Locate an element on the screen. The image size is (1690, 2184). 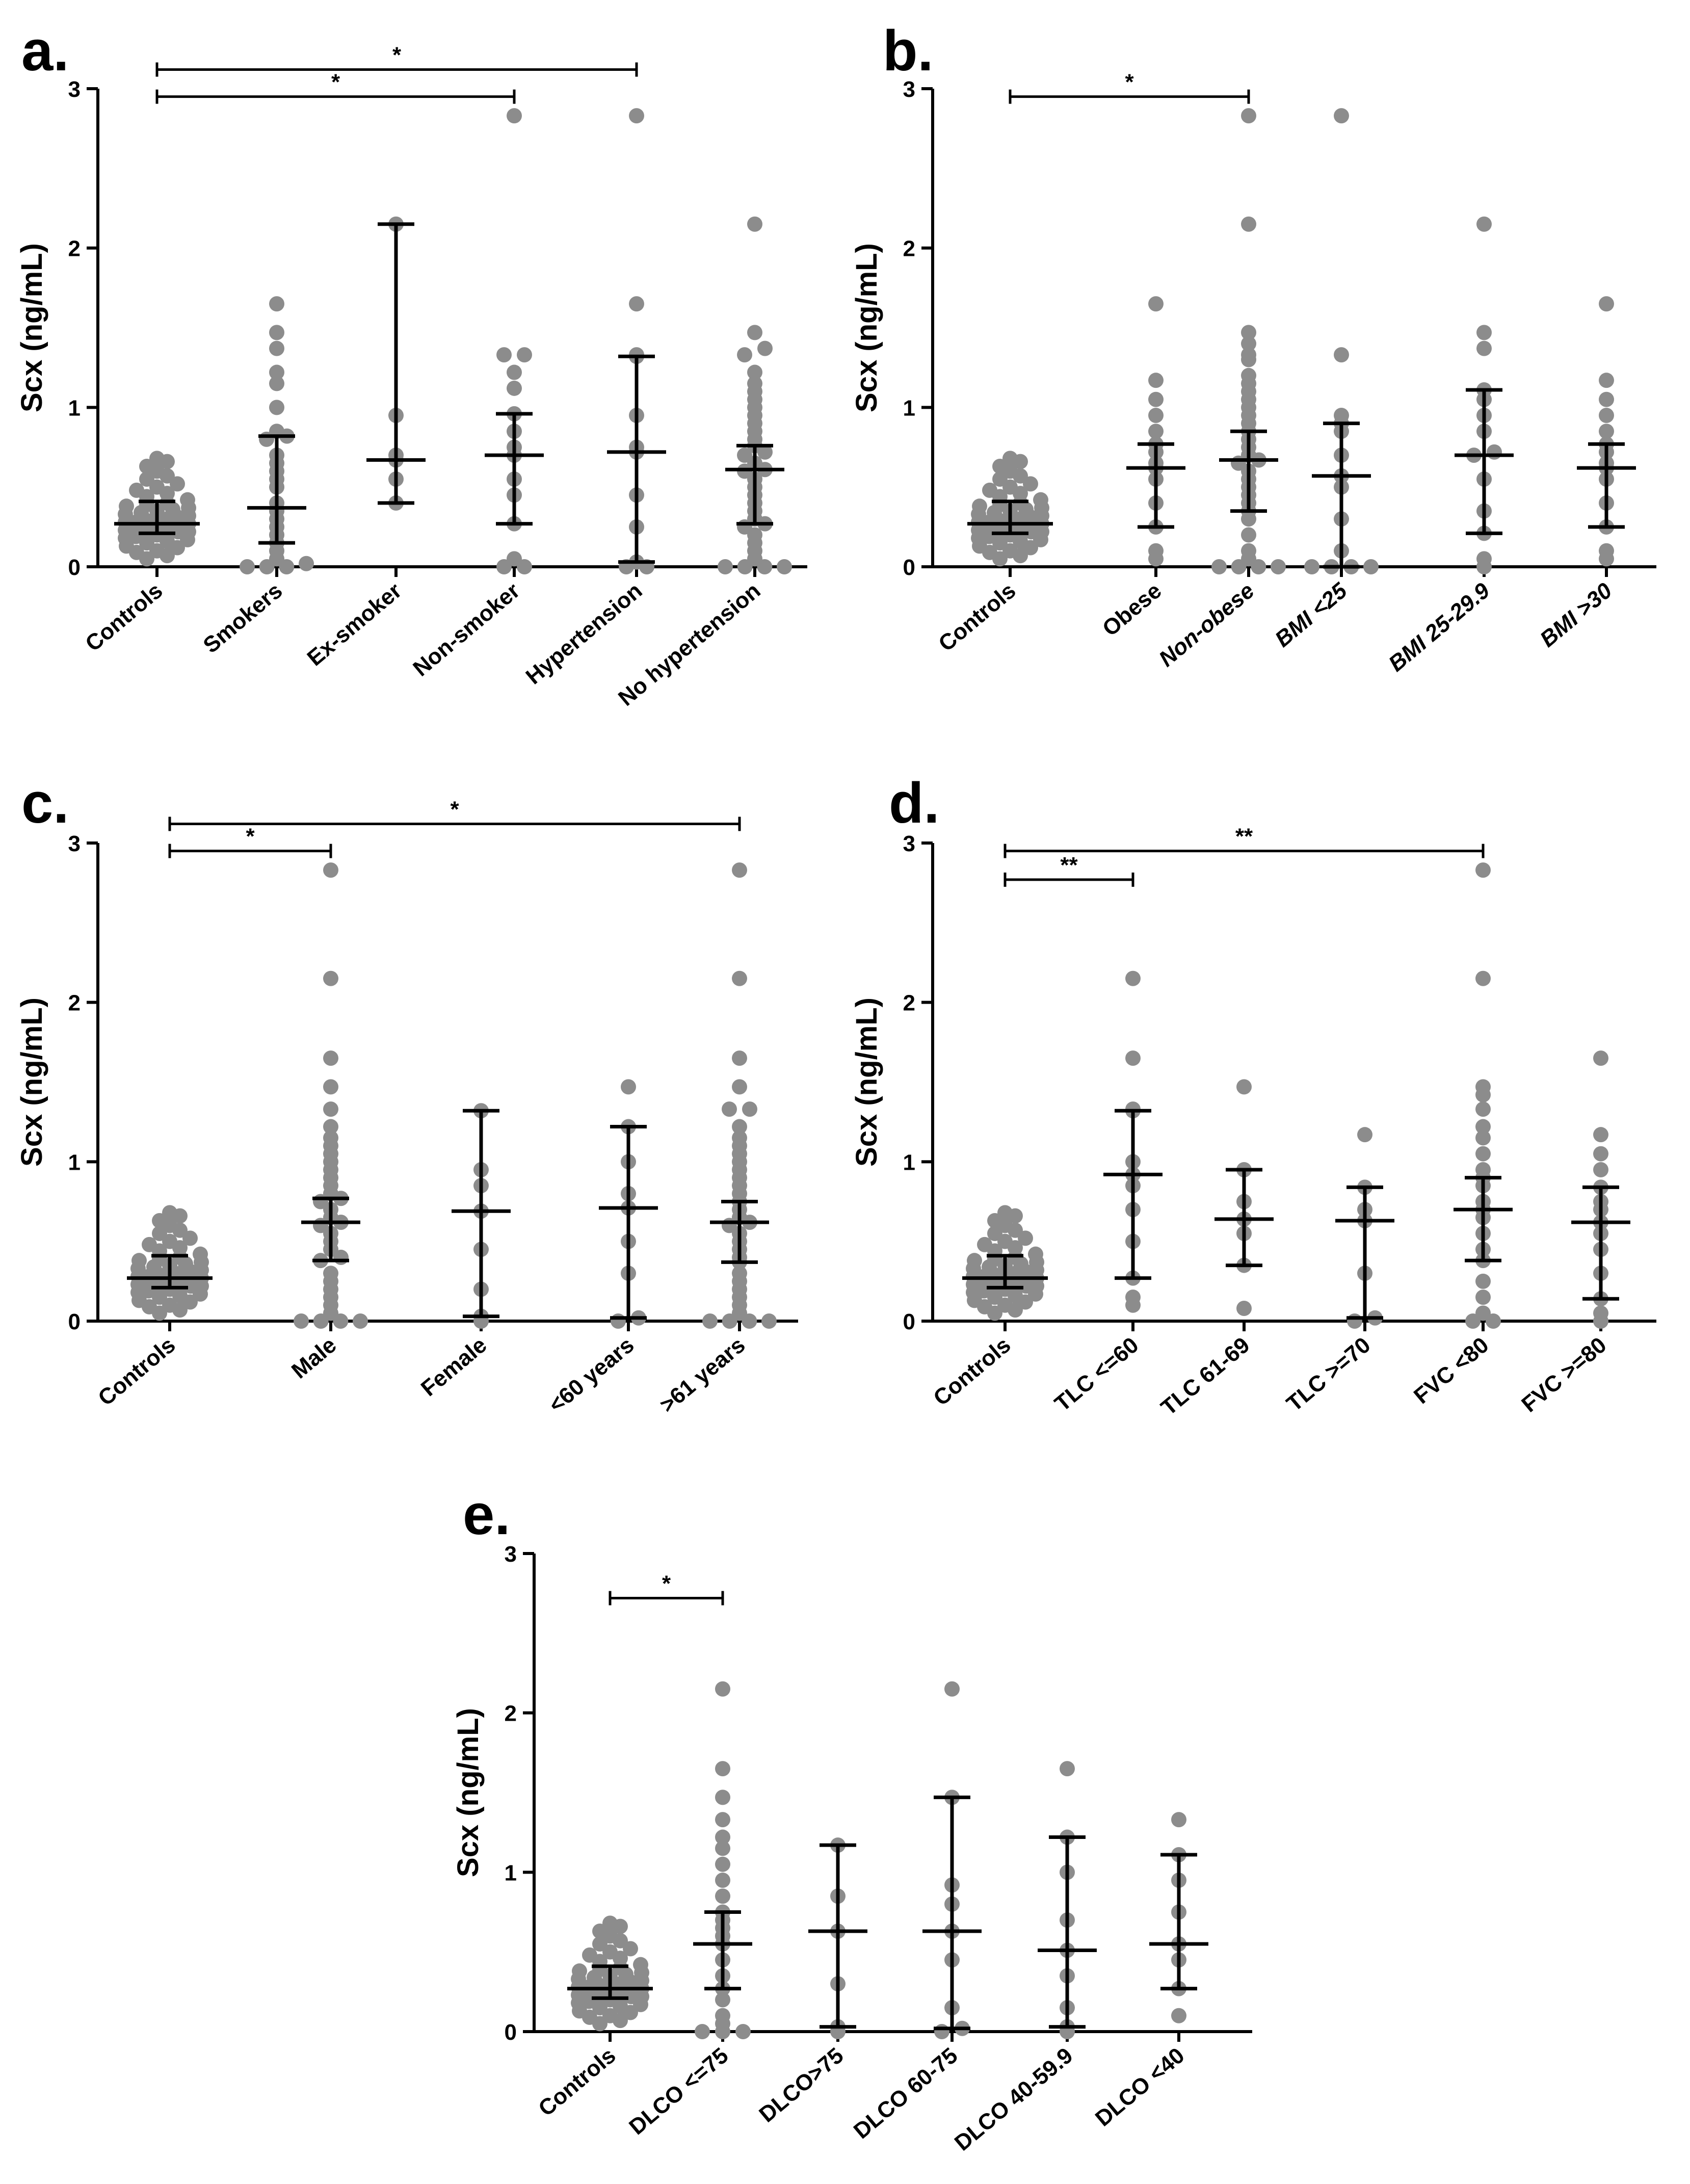
x-category-label: Non-obese is located at coordinates (1206, 625).